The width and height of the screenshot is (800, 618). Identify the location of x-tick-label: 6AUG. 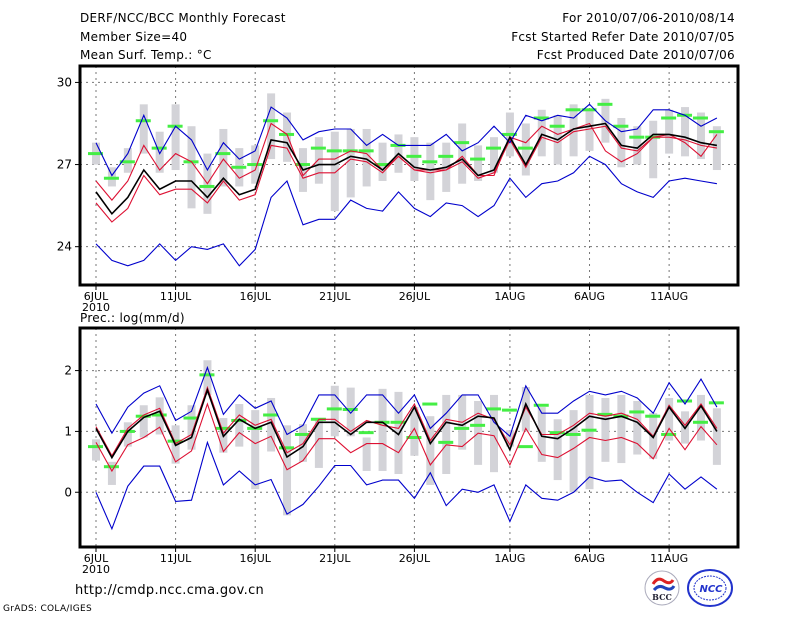
(589, 296).